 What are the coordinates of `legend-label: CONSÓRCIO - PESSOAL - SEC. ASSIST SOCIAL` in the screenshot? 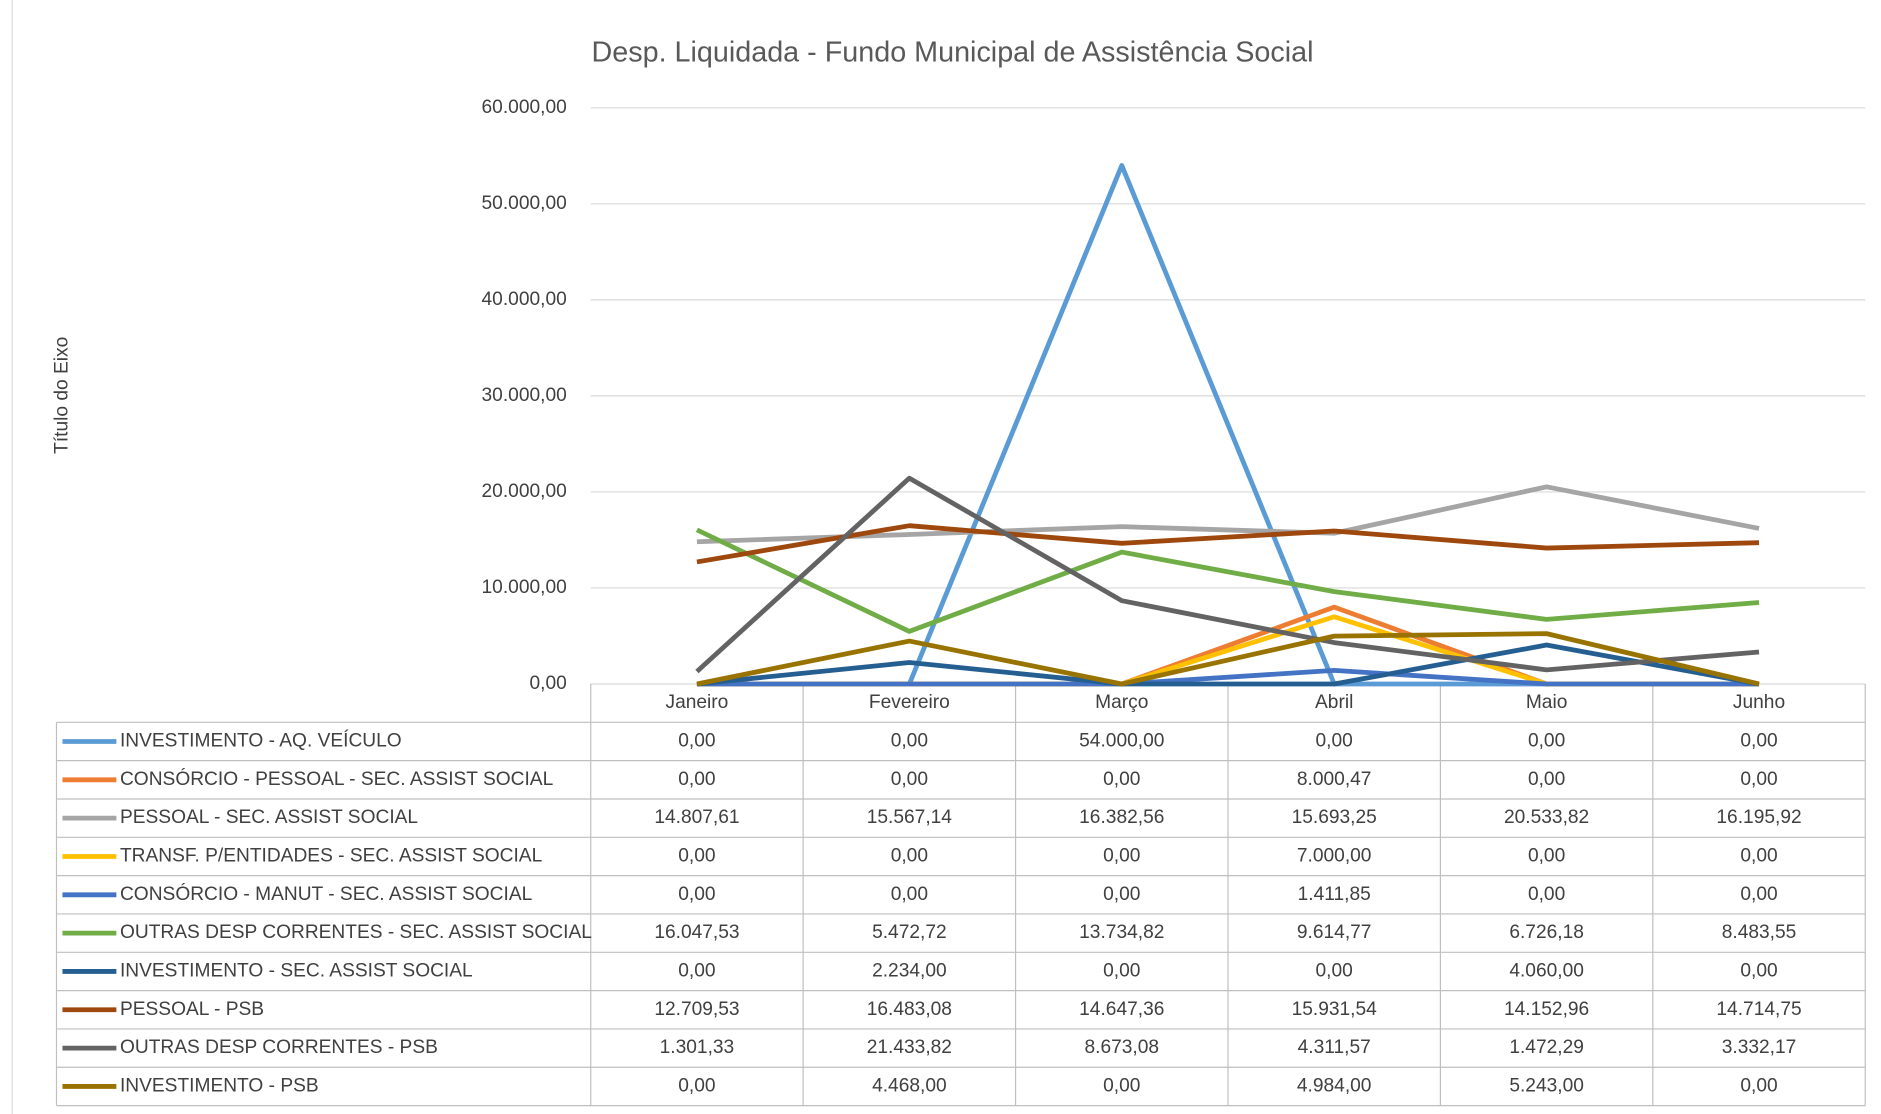 It's located at (337, 779).